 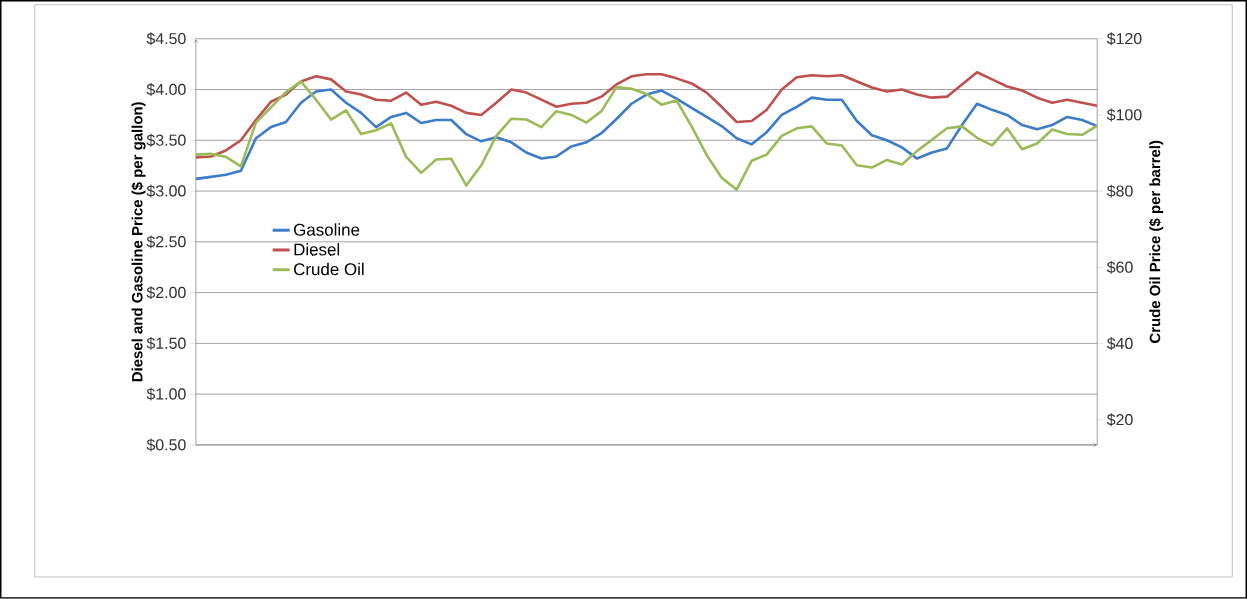 I want to click on y-tick-label: $2.00, so click(x=166, y=293).